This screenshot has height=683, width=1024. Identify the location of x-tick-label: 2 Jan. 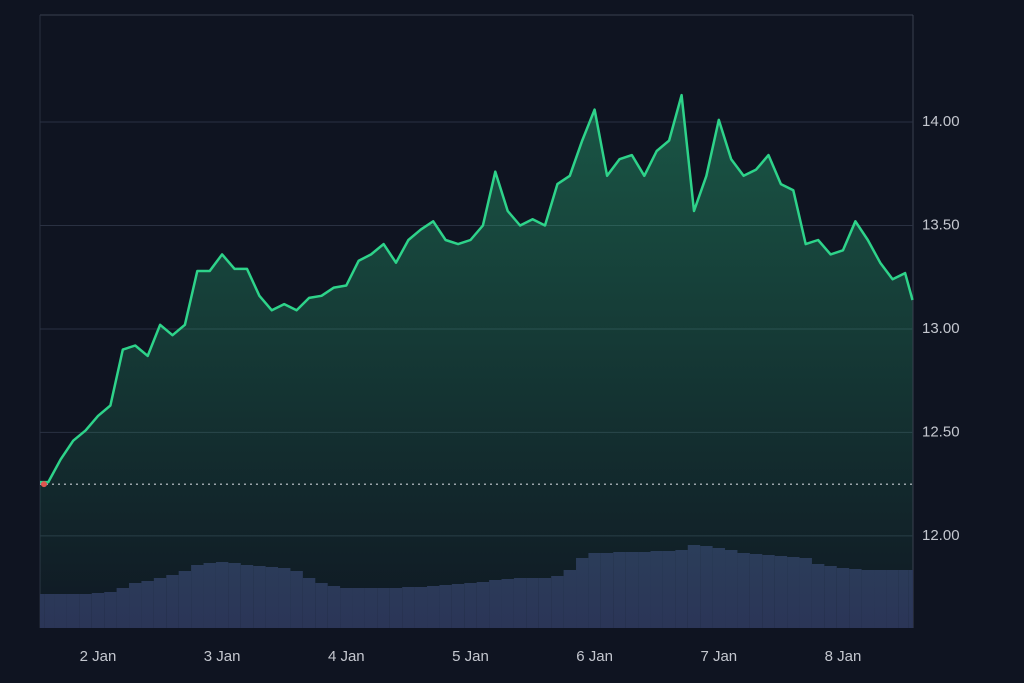
(98, 656).